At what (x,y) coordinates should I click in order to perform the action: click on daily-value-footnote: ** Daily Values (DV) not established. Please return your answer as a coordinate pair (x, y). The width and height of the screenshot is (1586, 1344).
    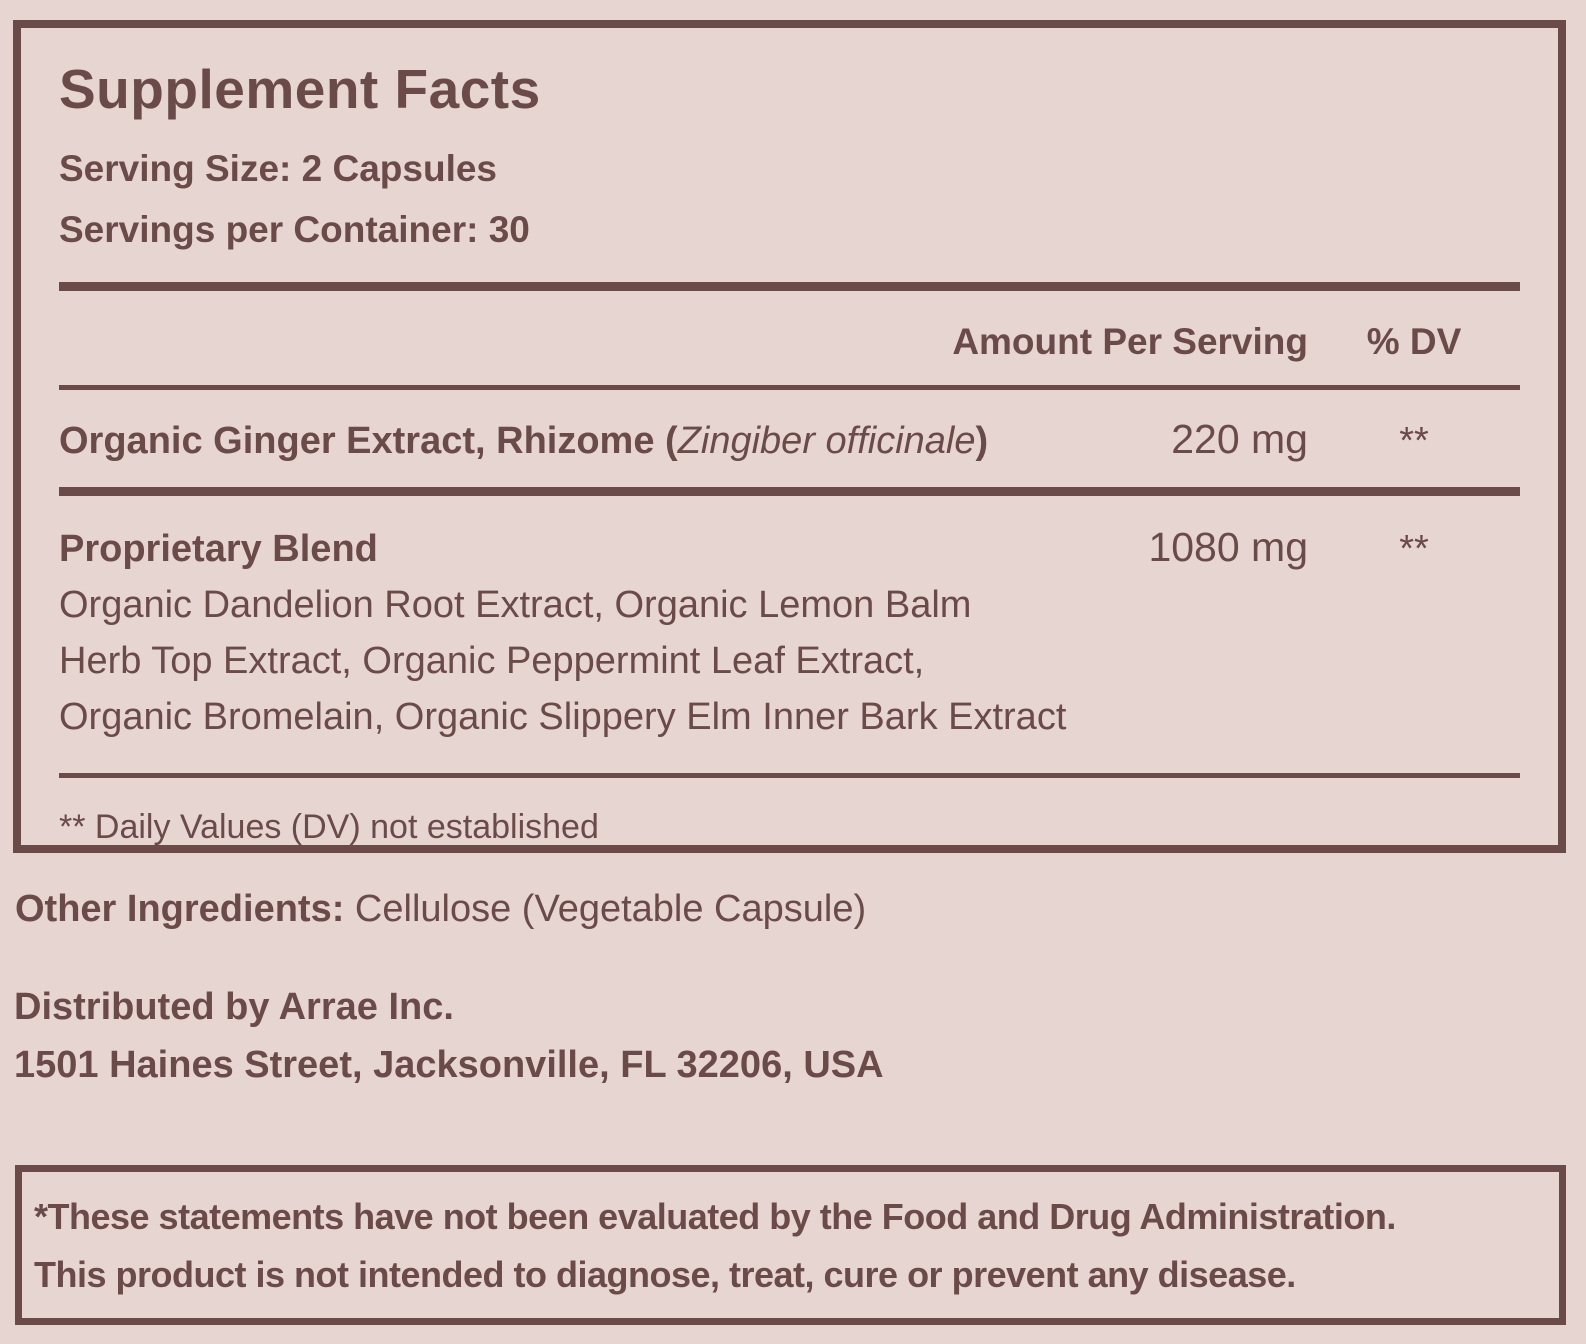
    Looking at the image, I should click on (329, 827).